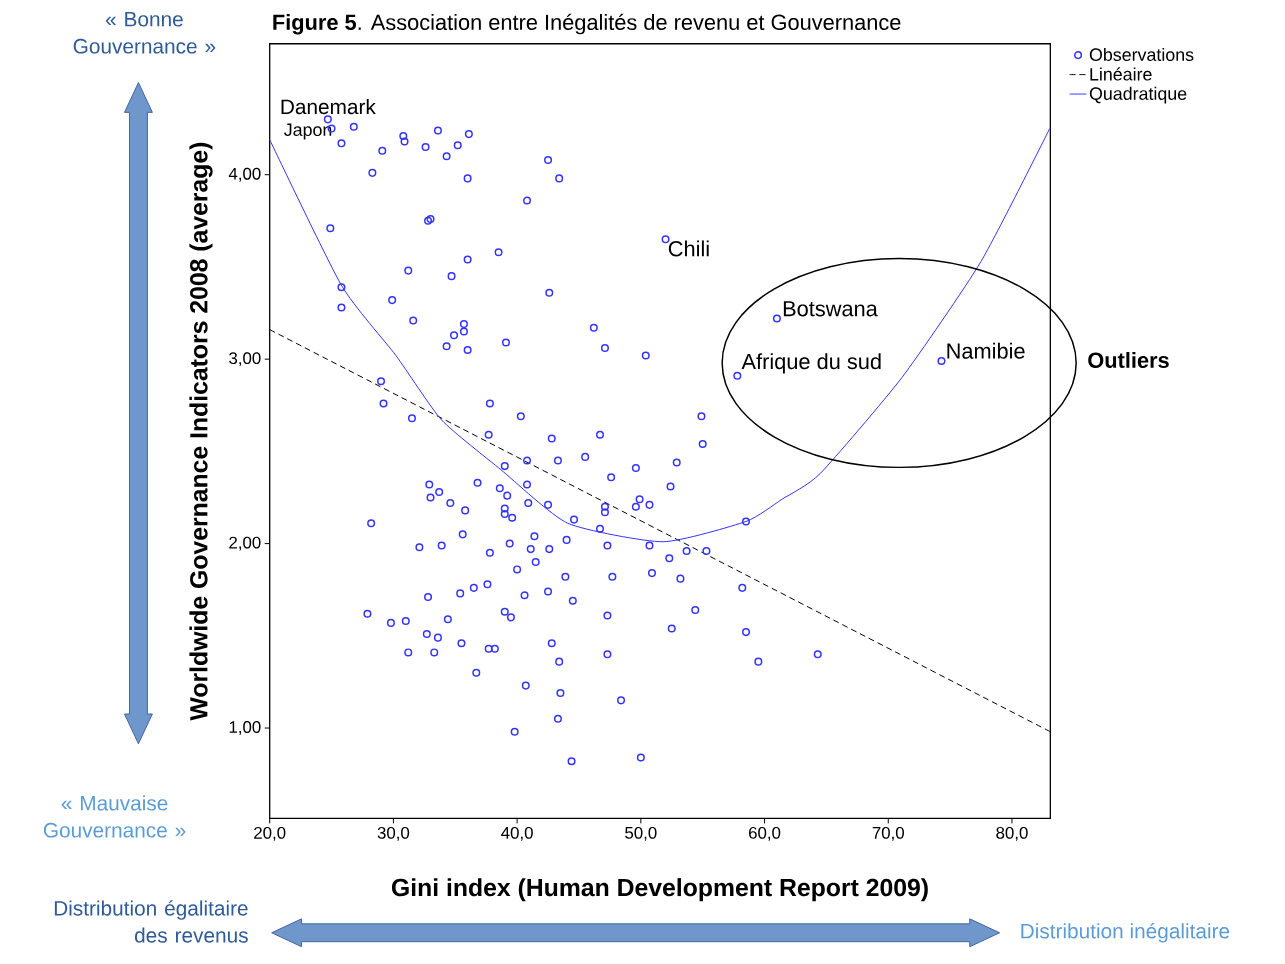  What do you see at coordinates (245, 728) in the screenshot?
I see `y-tick-label: 1,00` at bounding box center [245, 728].